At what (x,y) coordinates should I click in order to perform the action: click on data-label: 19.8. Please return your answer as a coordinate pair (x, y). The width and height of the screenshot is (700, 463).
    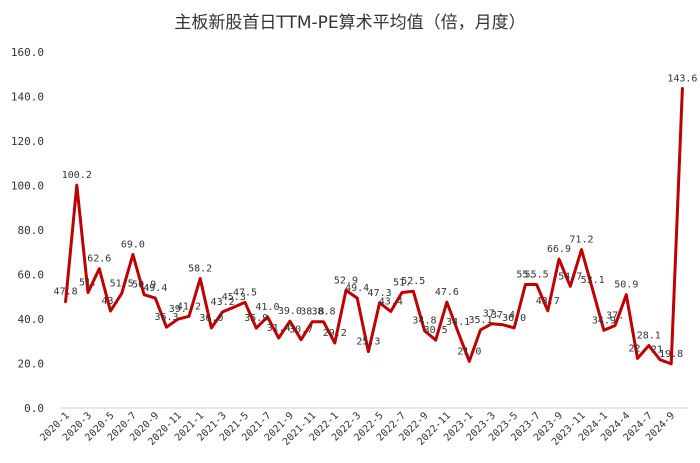
    Looking at the image, I should click on (671, 354).